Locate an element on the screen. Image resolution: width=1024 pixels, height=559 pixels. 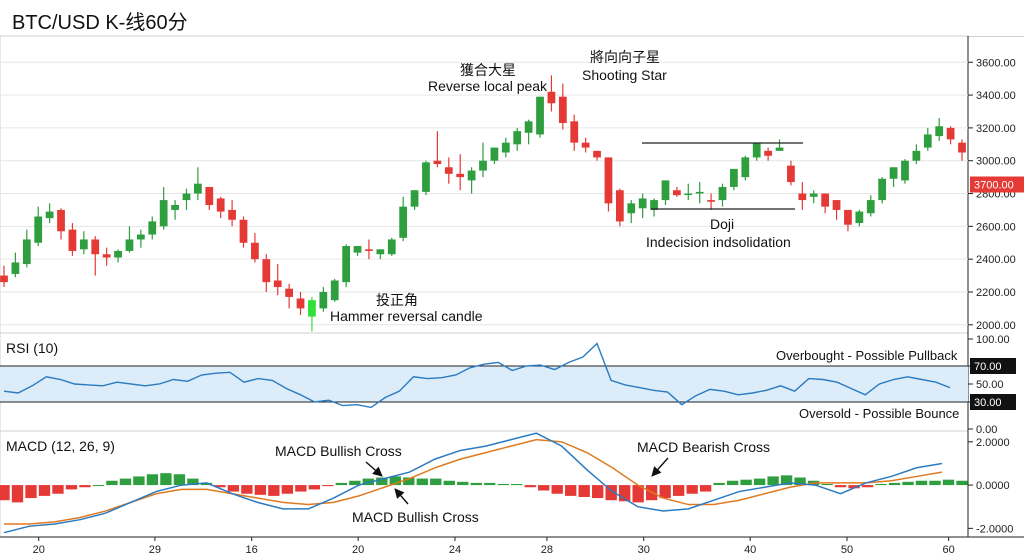
macd-title: MACD (12, 26, 9) is located at coordinates (60, 446).